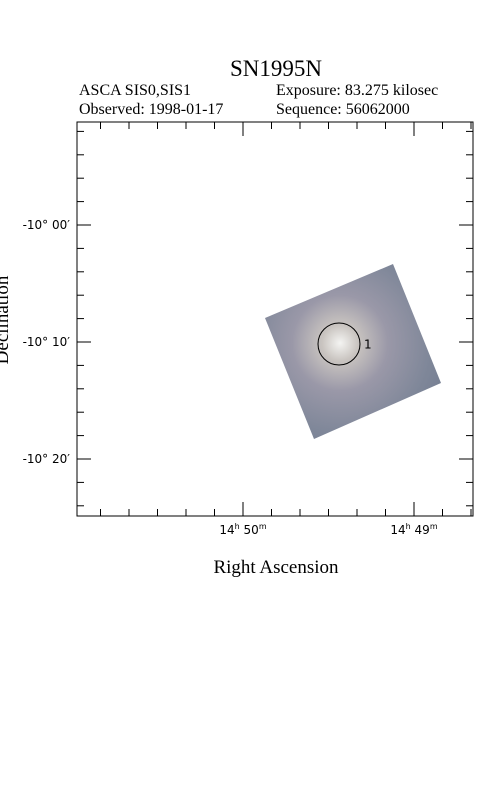  I want to click on info: ASCA SIS0,SIS1, so click(135, 90).